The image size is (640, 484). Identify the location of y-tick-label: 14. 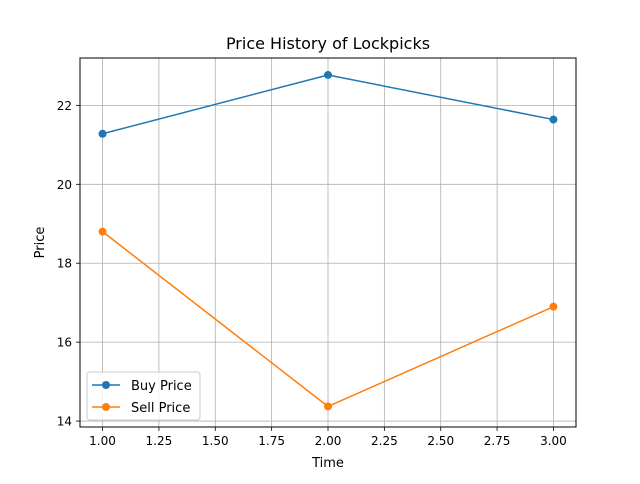
(64, 422).